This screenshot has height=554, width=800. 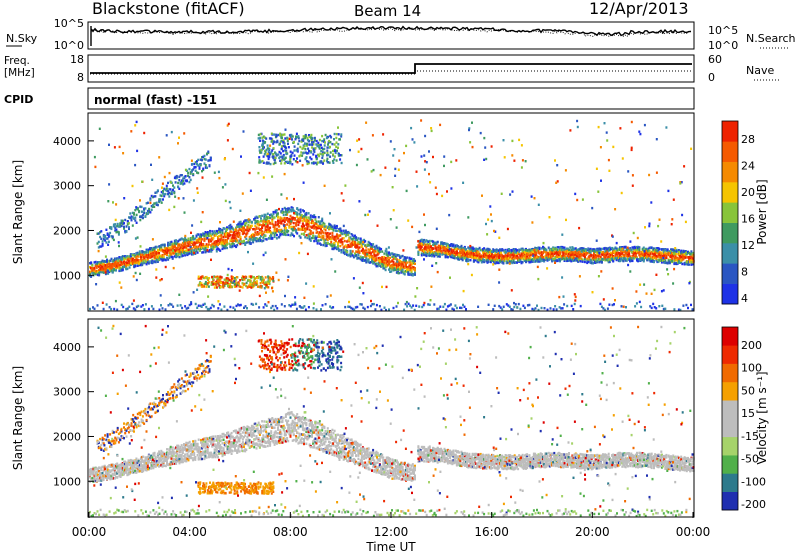 I want to click on freq-left-unit: [MHz], so click(x=19, y=73).